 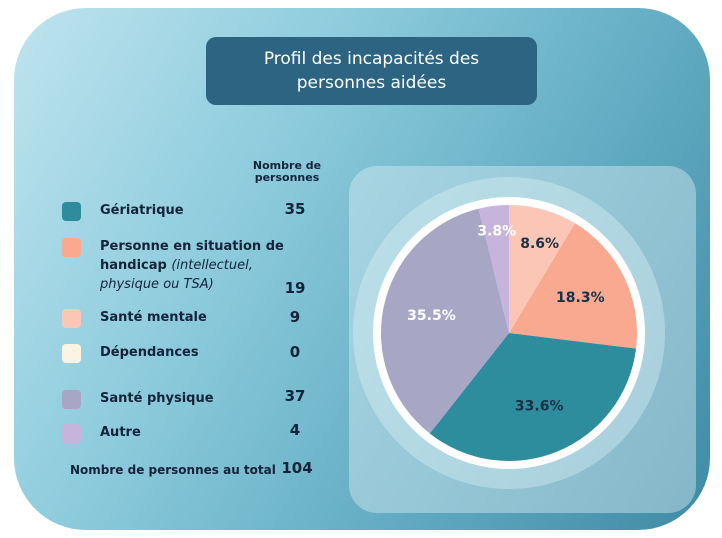 I want to click on pie-label: 18.3%, so click(x=580, y=298).